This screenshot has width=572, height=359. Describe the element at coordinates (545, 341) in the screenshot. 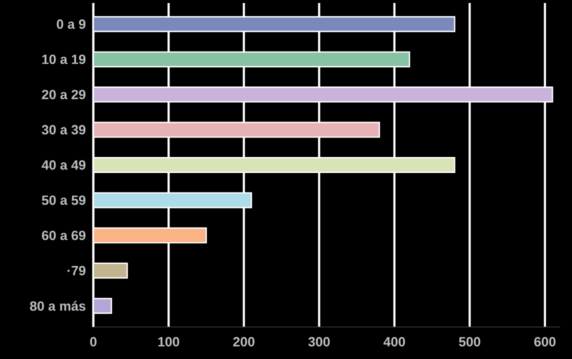

I see `x-tick-label: 600` at that location.